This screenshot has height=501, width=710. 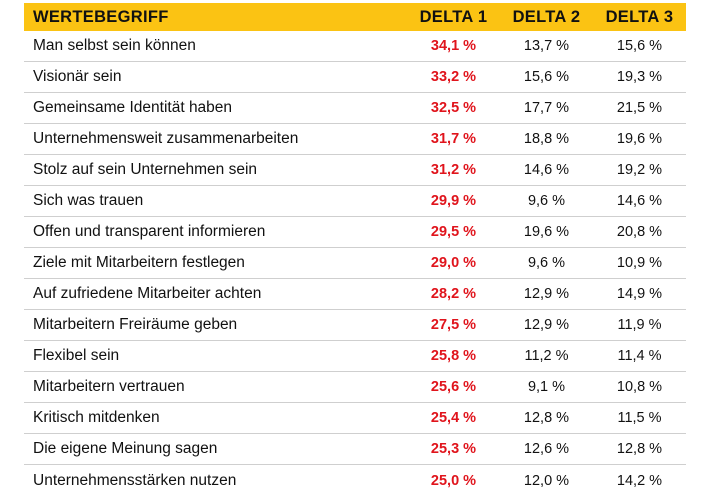 What do you see at coordinates (355, 387) in the screenshot?
I see `table-row: Mitarbeitern vertrauen 25,6 % 9,1 % 10,8 %` at bounding box center [355, 387].